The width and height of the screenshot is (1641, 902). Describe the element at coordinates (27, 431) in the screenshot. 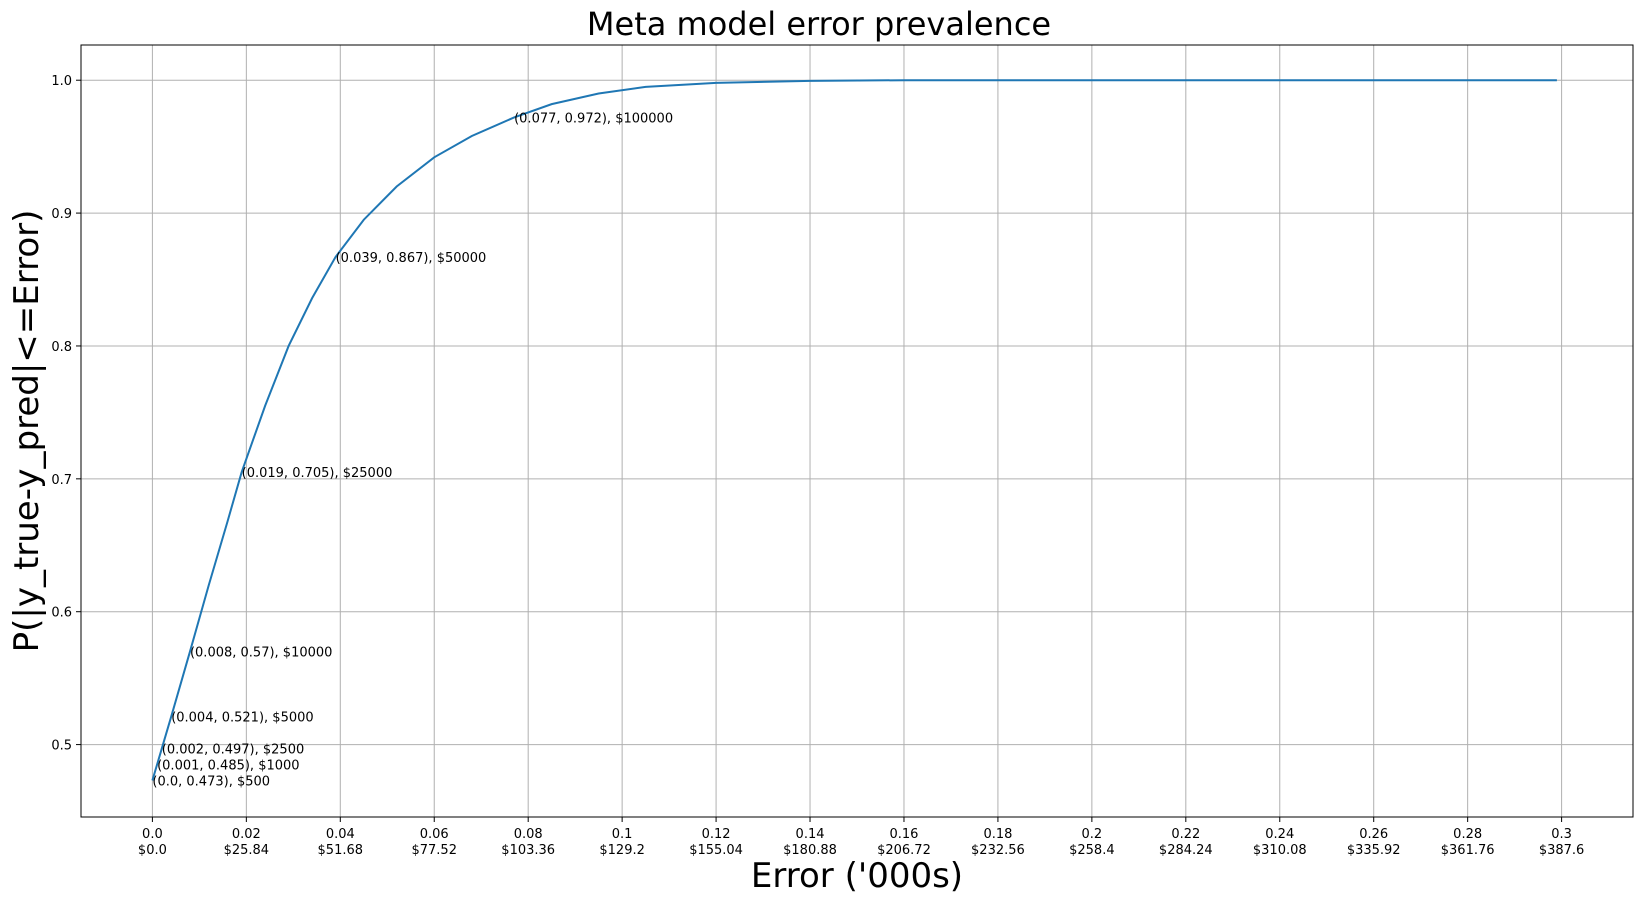

I see `y-axis-label: P(|y_true-y_pred|<=Error)` at that location.